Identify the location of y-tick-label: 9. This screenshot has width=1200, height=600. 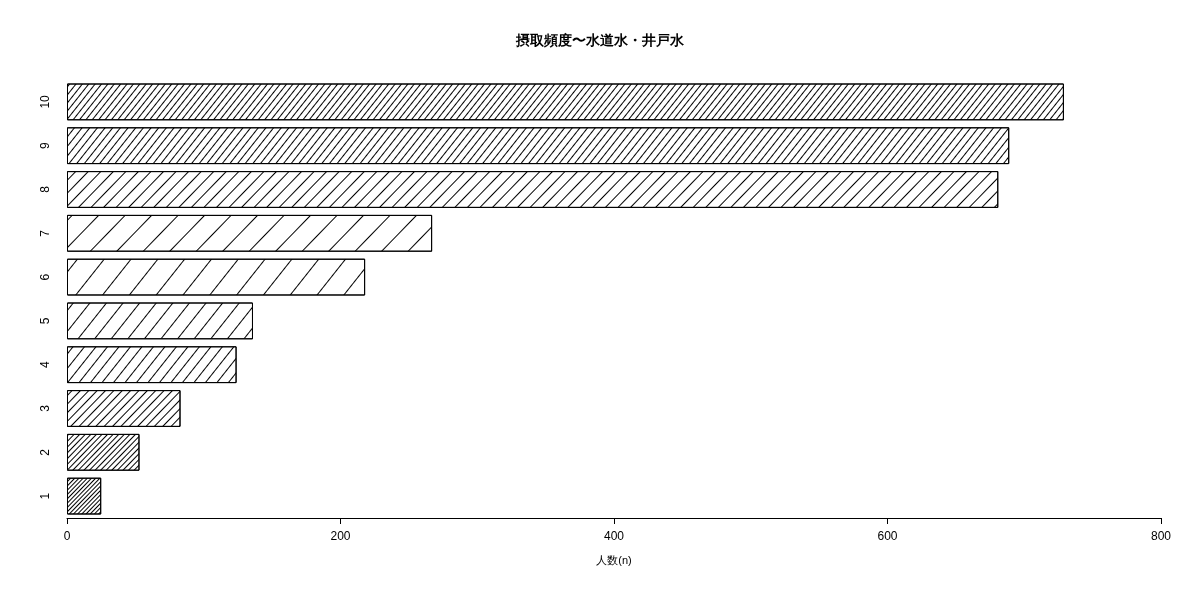
(45, 146).